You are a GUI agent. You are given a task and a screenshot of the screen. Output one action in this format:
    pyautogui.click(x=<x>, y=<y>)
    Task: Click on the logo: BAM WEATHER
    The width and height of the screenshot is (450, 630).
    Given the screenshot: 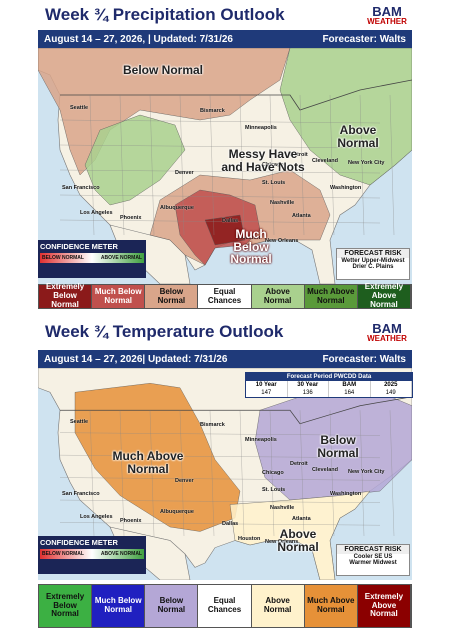 What is the action you would take?
    pyautogui.click(x=387, y=15)
    